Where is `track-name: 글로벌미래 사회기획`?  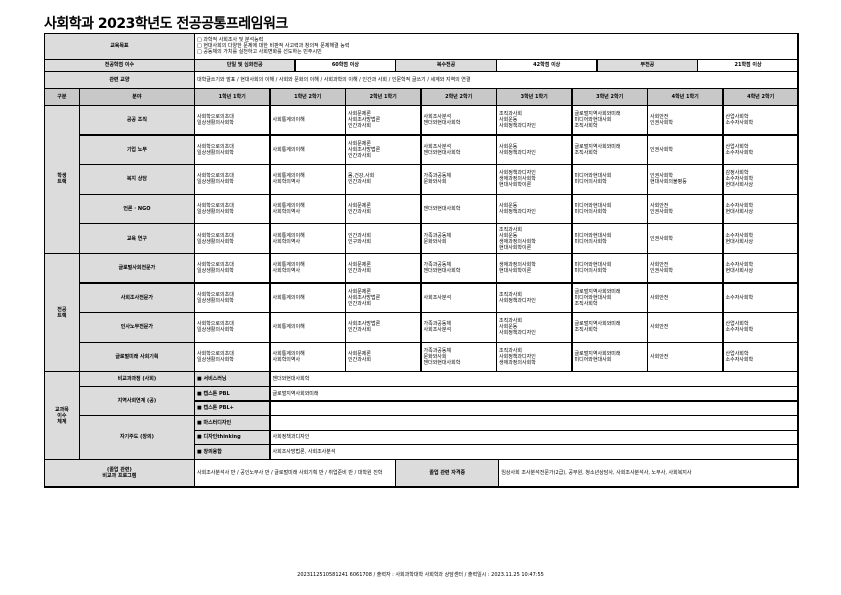
track-name: 글로벌미래 사회기획 is located at coordinates (137, 357).